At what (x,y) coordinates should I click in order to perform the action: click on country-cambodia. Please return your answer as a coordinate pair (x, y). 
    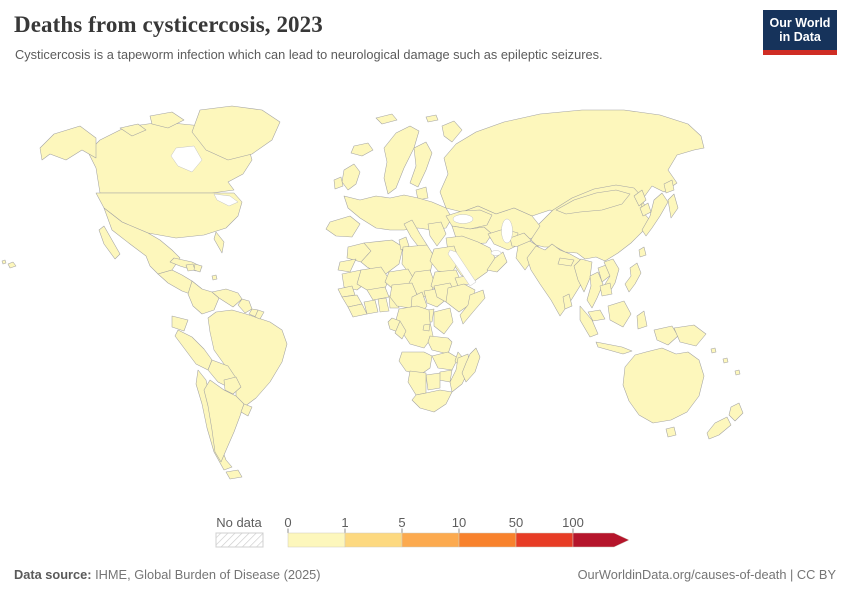
    Looking at the image, I should click on (606, 289).